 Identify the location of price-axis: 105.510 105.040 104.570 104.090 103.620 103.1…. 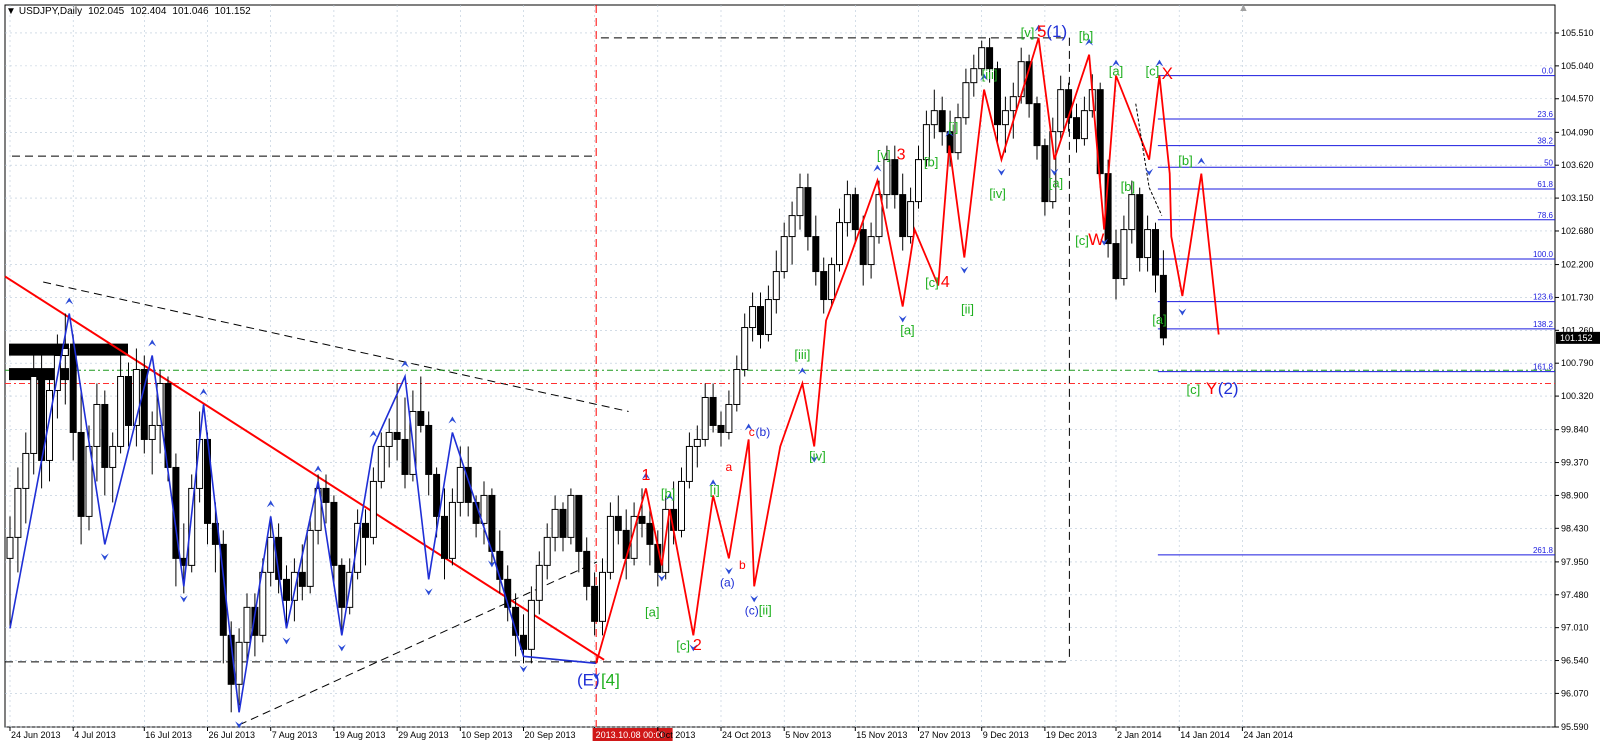
(1577, 380).